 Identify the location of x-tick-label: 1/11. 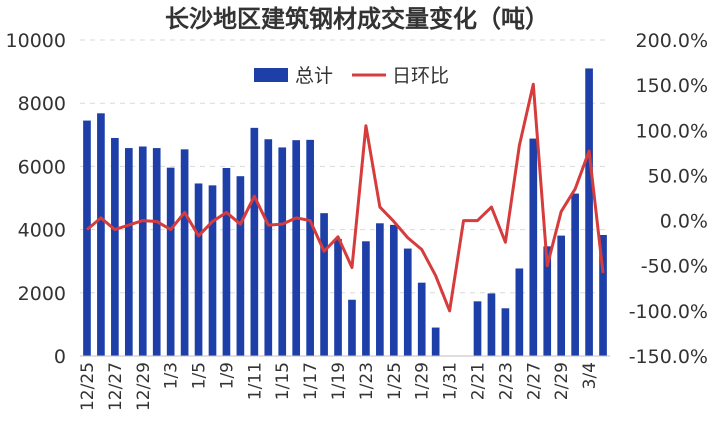
(255, 381).